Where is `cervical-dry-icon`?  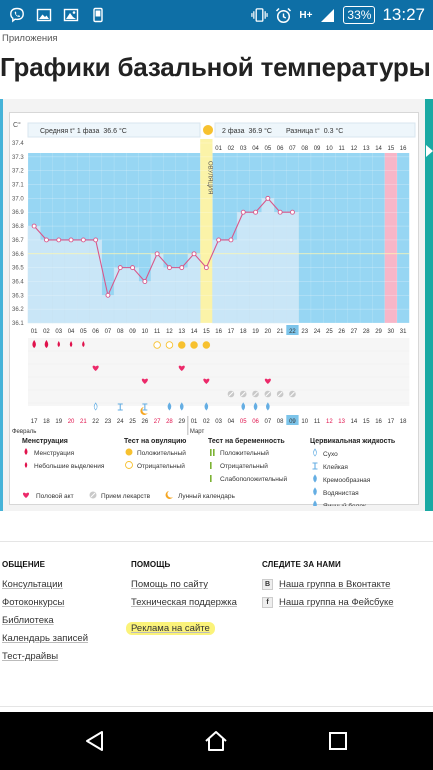
cervical-dry-icon is located at coordinates (95, 406).